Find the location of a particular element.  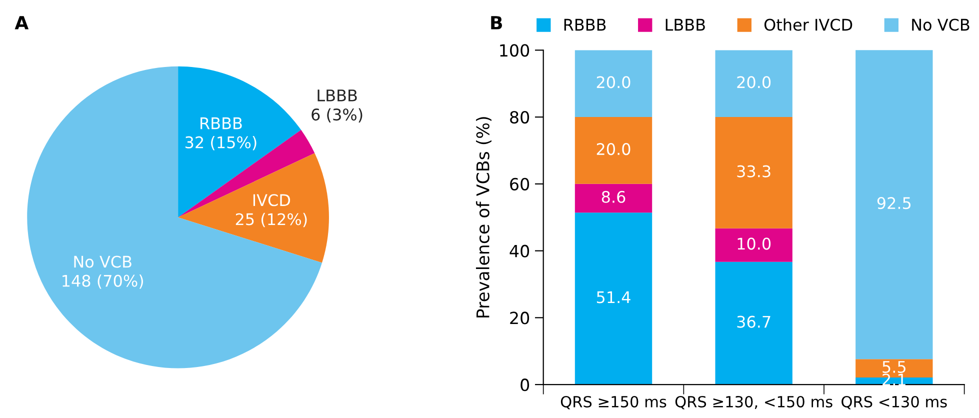

data-label: 148 (70%) is located at coordinates (102, 281).